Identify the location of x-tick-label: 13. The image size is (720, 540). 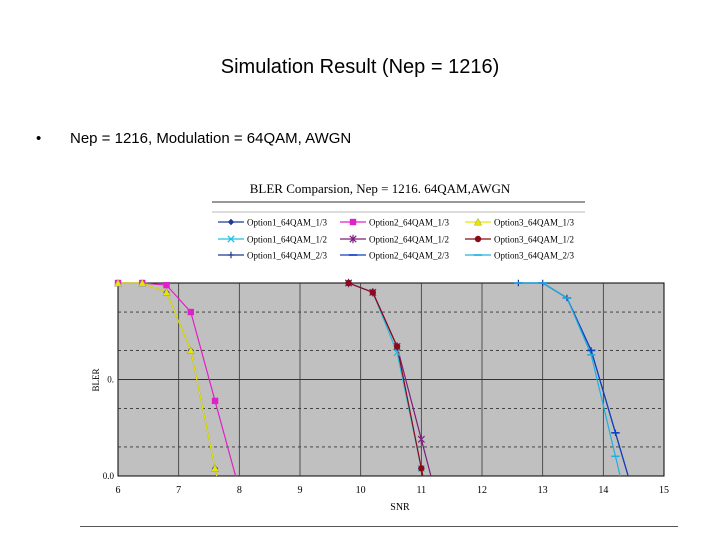
(543, 490).